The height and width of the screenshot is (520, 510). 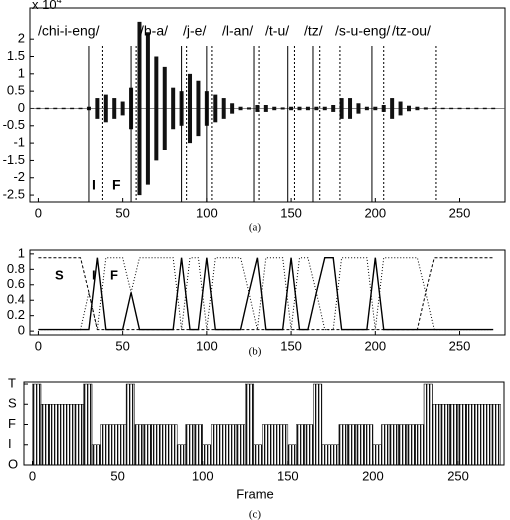 I want to click on y-multiplier: x 104, so click(x=47, y=6).